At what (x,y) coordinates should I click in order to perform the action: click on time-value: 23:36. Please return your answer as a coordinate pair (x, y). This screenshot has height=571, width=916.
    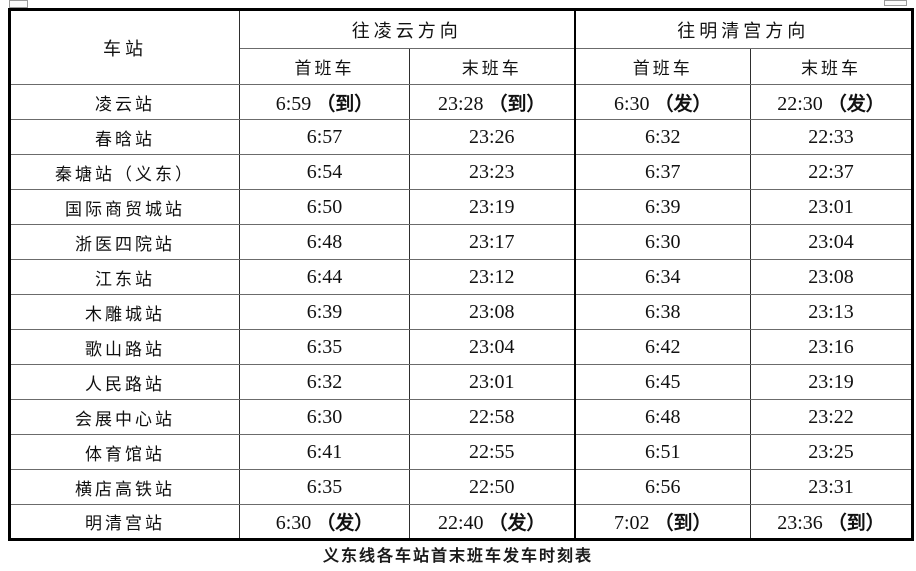
    Looking at the image, I should click on (802, 523).